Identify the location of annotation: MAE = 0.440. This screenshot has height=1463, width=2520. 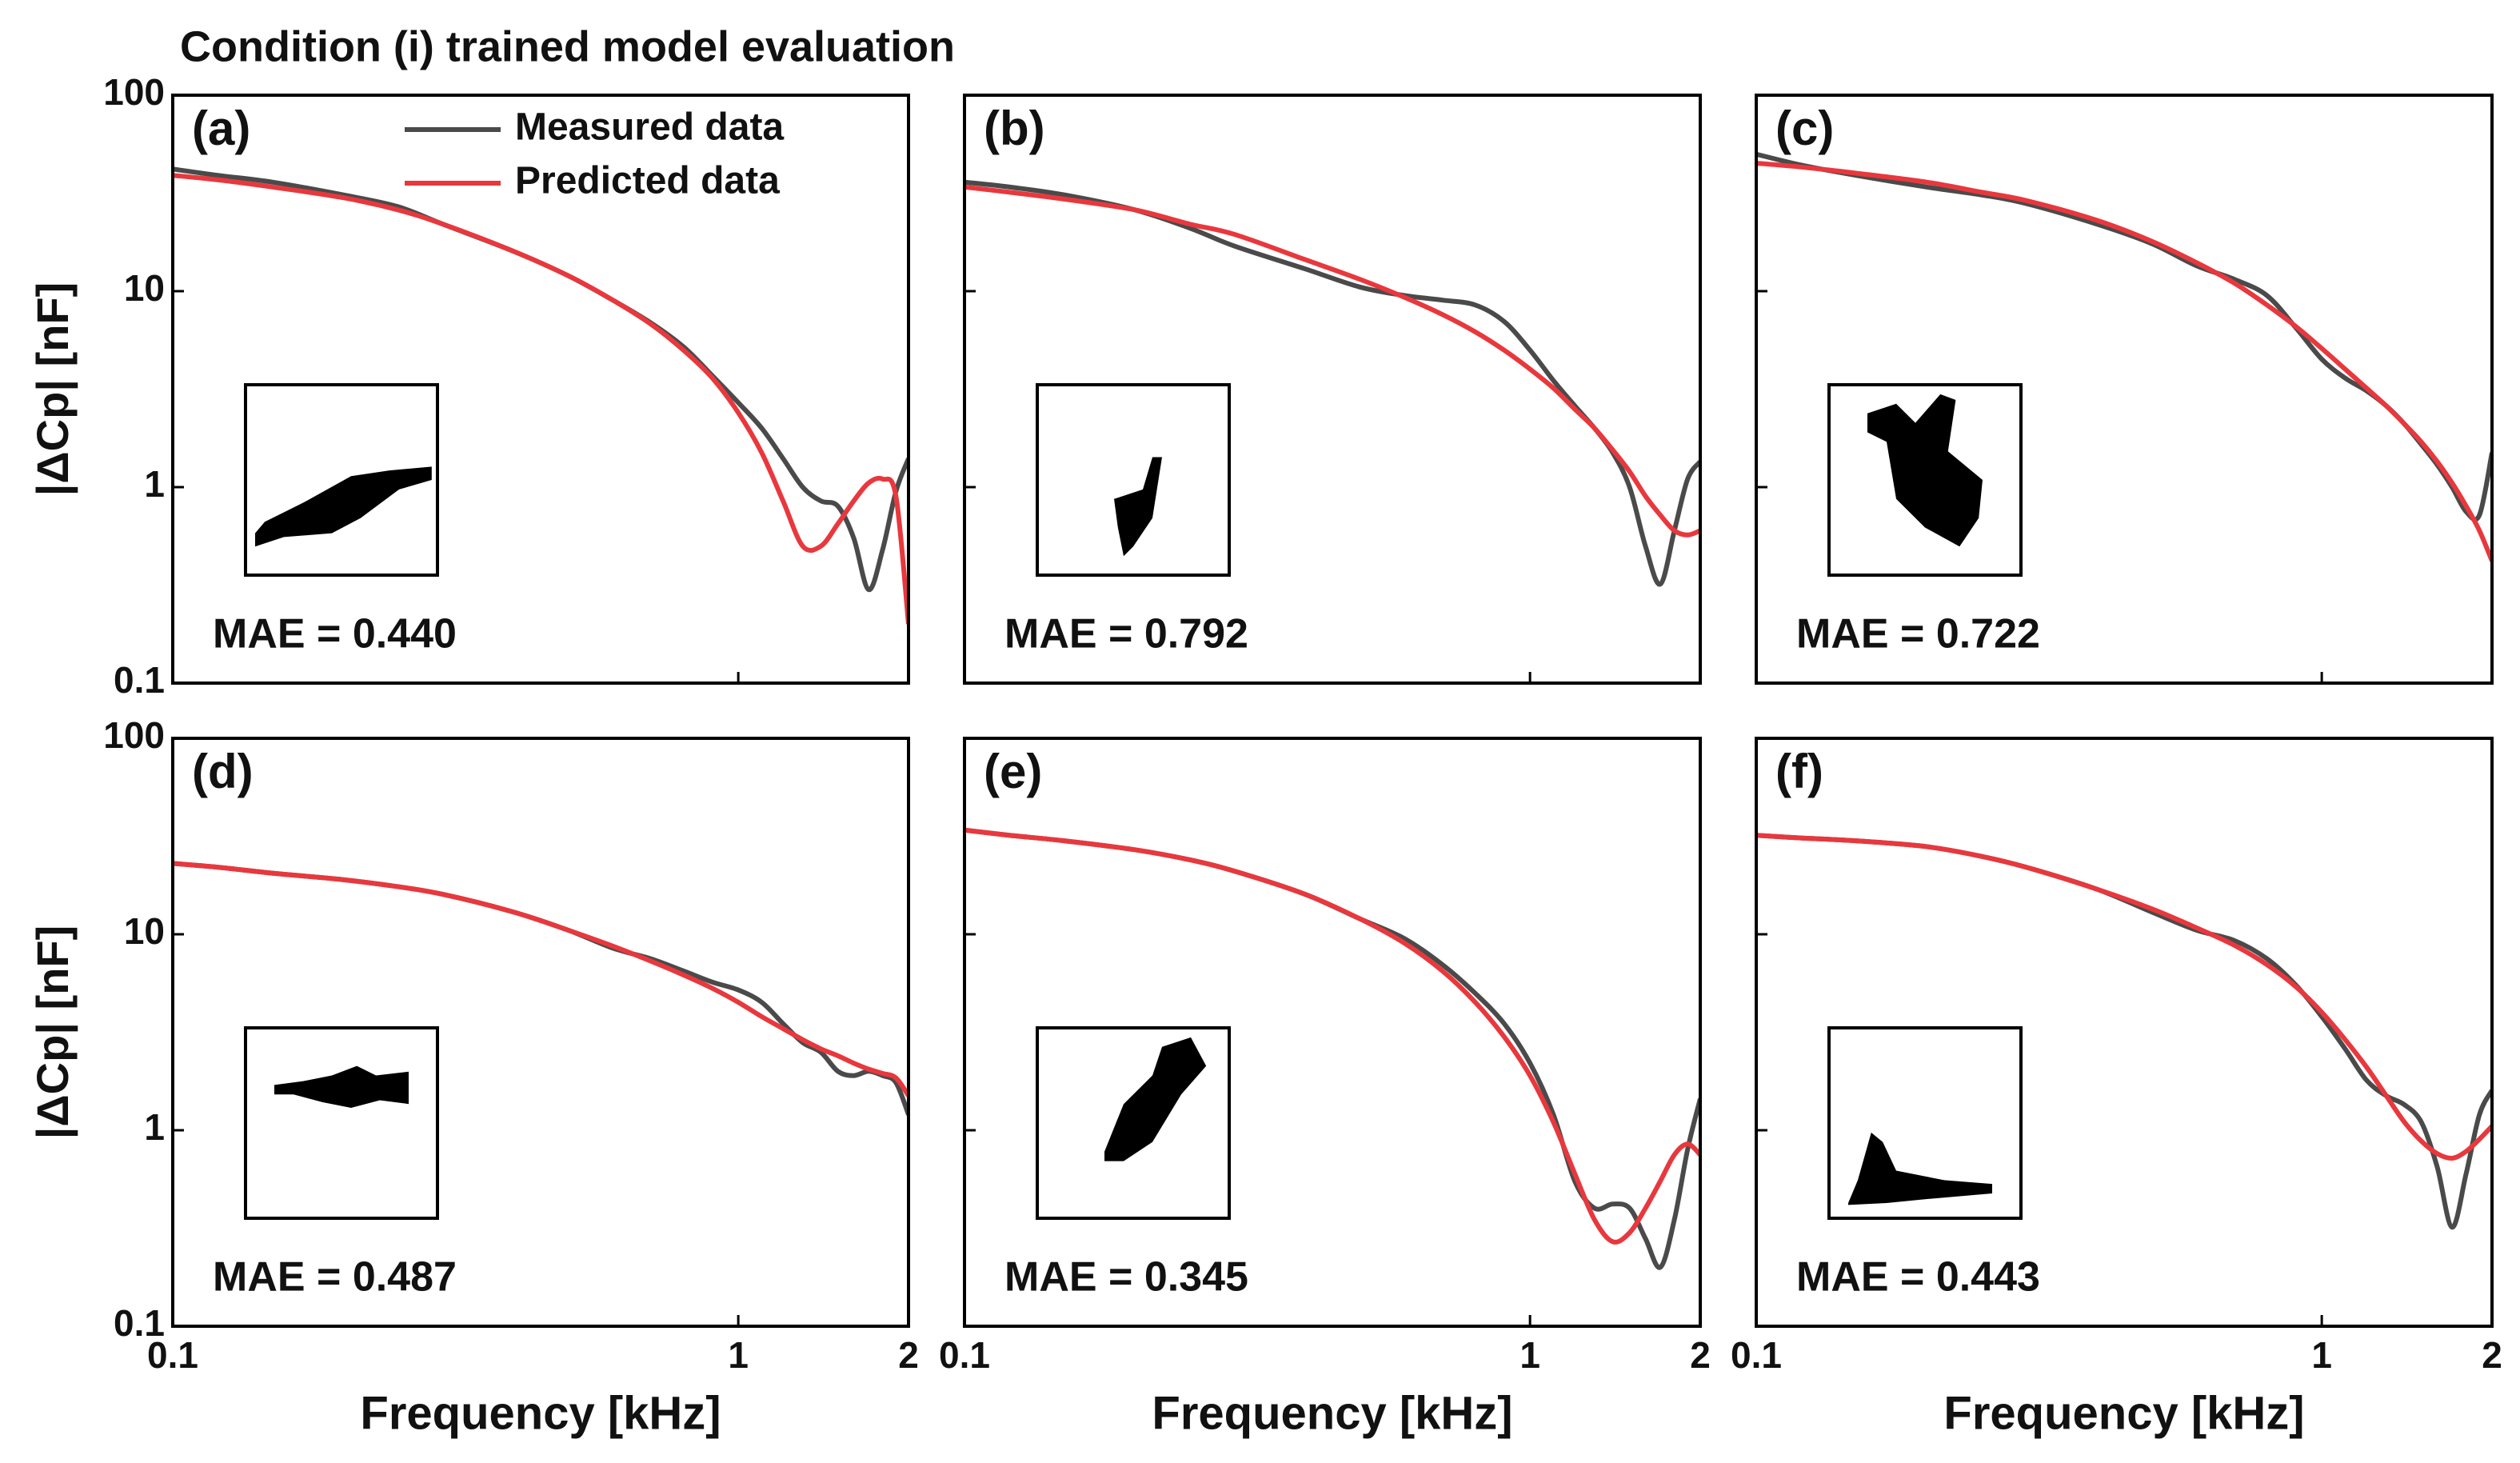
(335, 634).